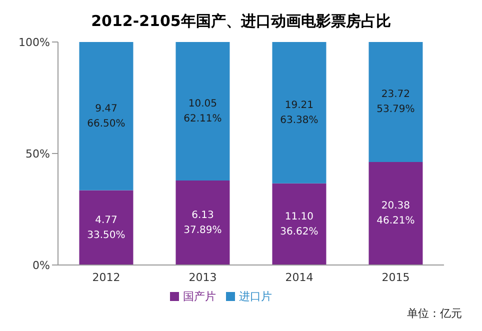 The height and width of the screenshot is (331, 482). I want to click on data-label: 9.47 66.50%, so click(106, 116).